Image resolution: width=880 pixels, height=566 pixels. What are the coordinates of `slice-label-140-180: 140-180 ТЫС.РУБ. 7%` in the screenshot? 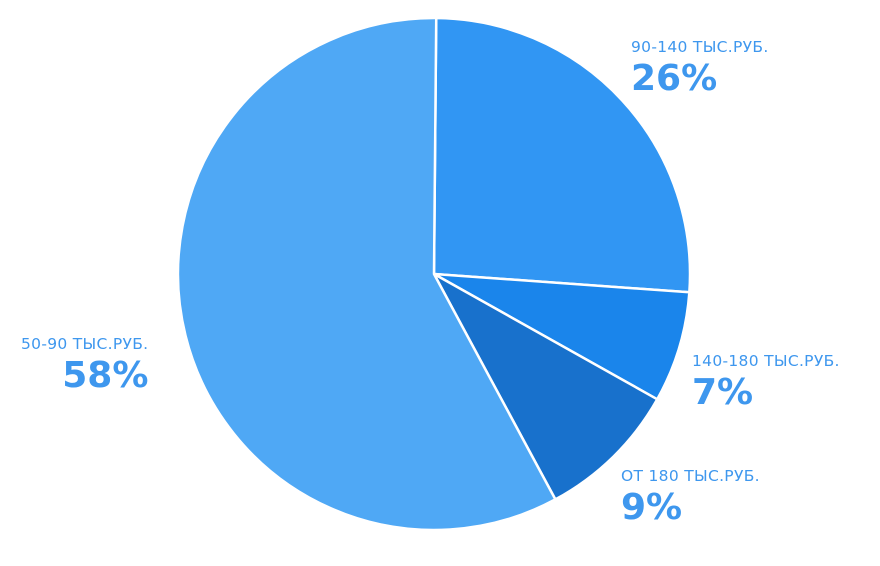 It's located at (766, 382).